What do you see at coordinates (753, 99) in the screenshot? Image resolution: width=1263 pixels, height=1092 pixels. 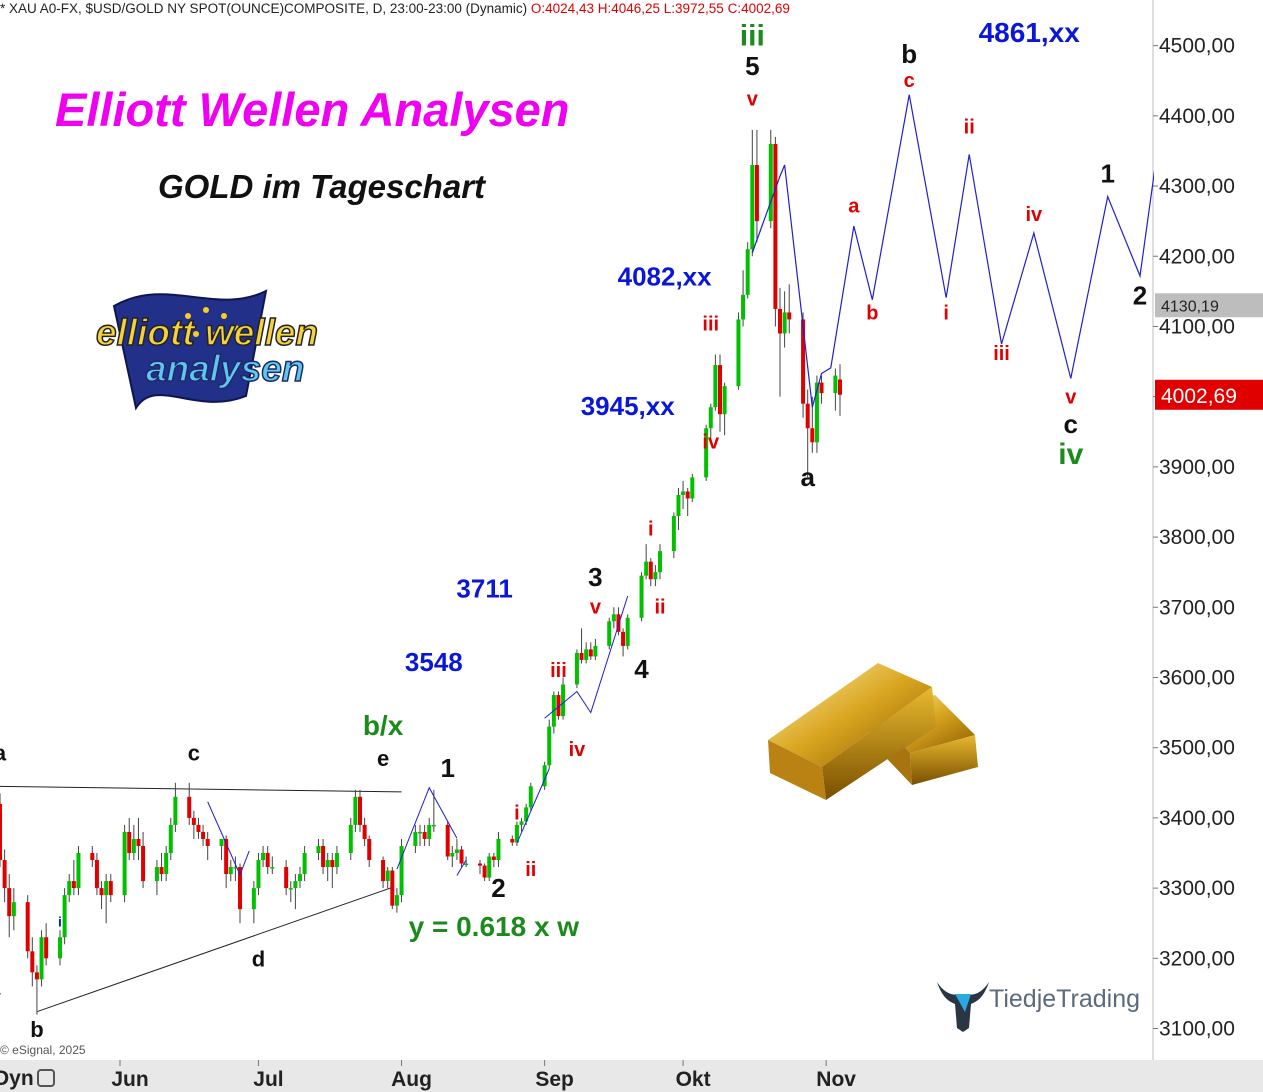 I see `wave-label: v` at bounding box center [753, 99].